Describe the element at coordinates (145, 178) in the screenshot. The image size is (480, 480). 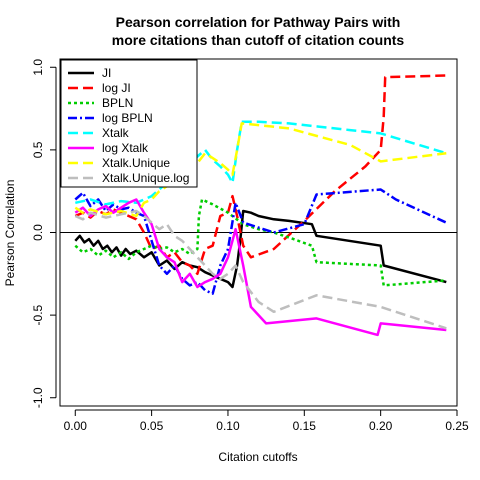
I see `legend-label-7: Xtalk.Unique.log` at that location.